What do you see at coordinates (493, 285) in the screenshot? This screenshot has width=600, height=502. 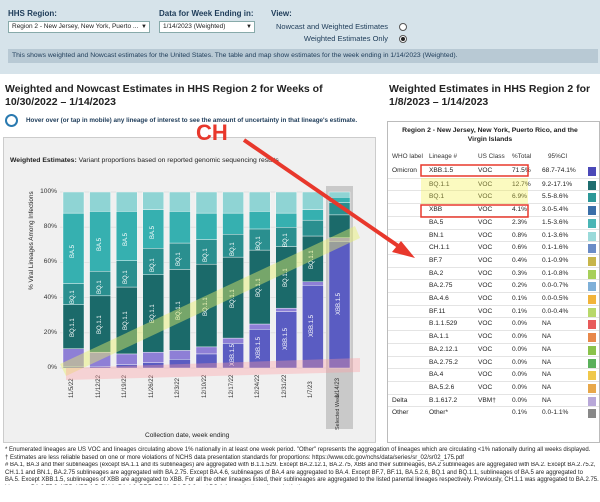 I see `table-row: BA.2.75 VOC 0.2% 0.0-0.7%` at bounding box center [493, 285].